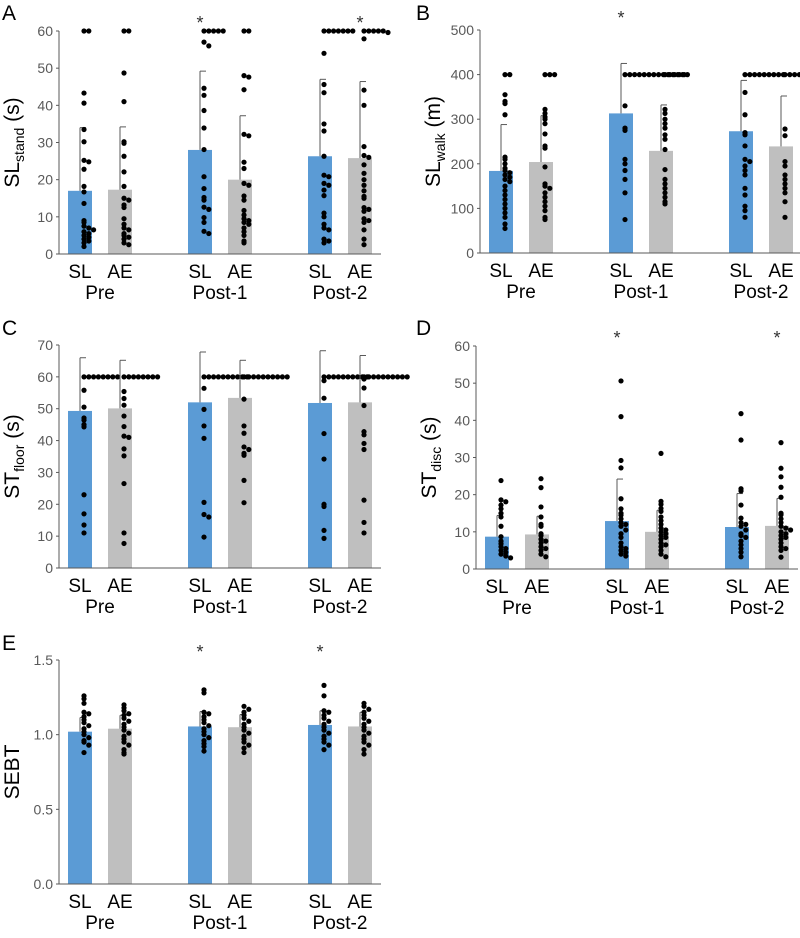  Describe the element at coordinates (500, 271) in the screenshot. I see `x-series-label: SL` at that location.